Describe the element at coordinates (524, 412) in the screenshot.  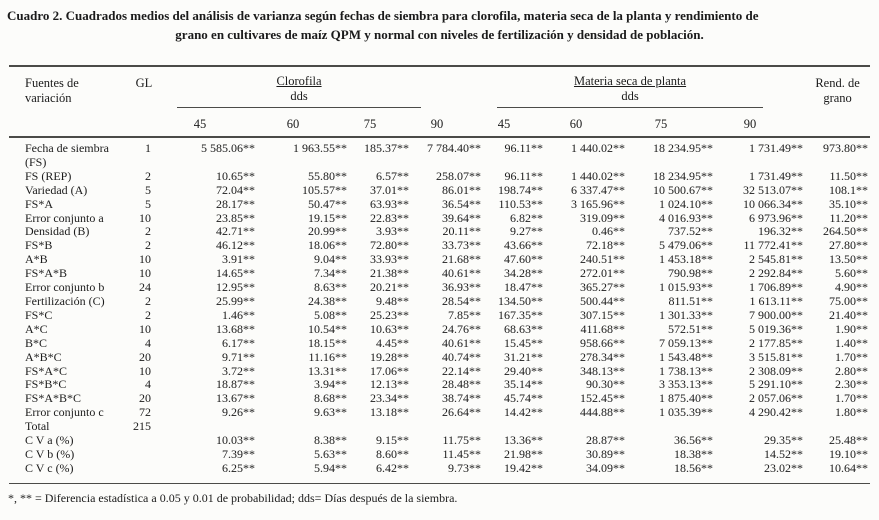
I see `cell-value: 14.42**` at that location.